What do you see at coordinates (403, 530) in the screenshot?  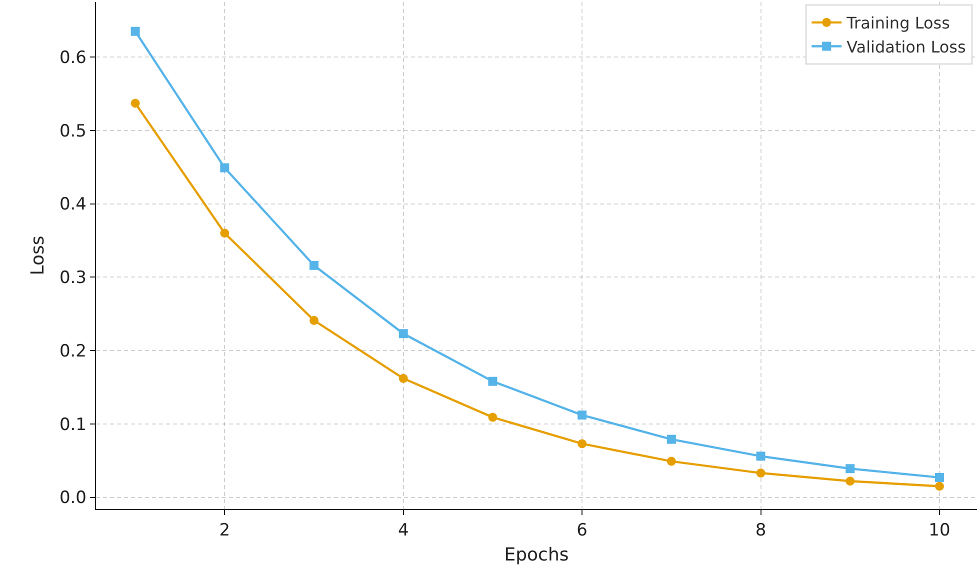 I see `x-tick-label: 4` at bounding box center [403, 530].